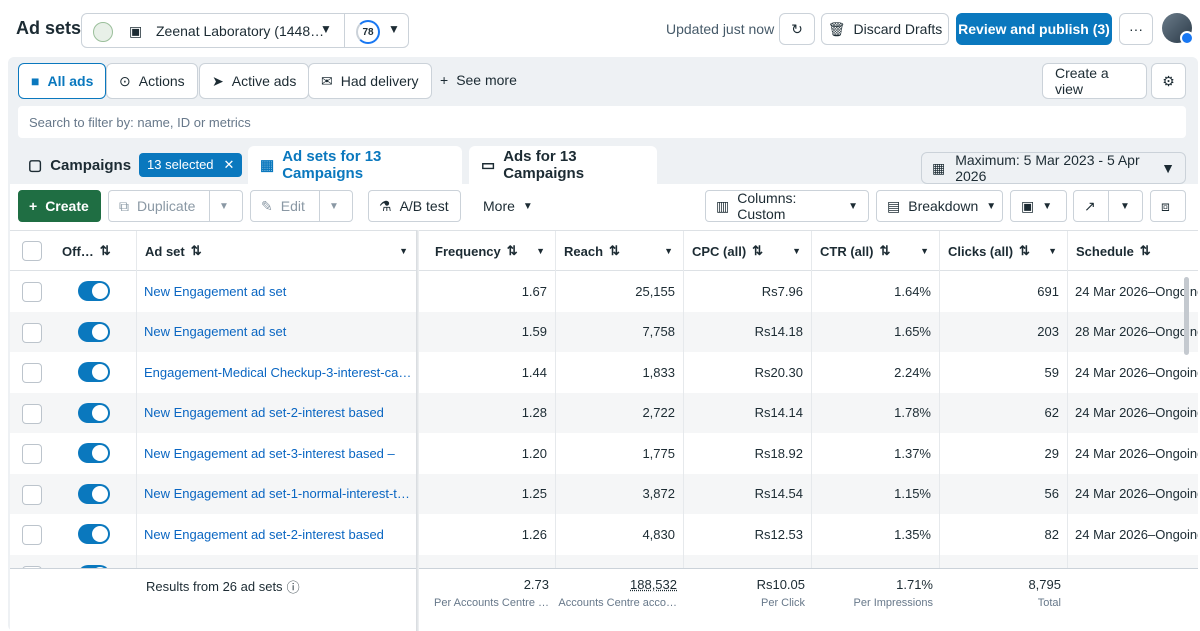 The width and height of the screenshot is (1200, 631). Describe the element at coordinates (277, 251) in the screenshot. I see `column-adset: Ad set ⇅ ▼` at that location.